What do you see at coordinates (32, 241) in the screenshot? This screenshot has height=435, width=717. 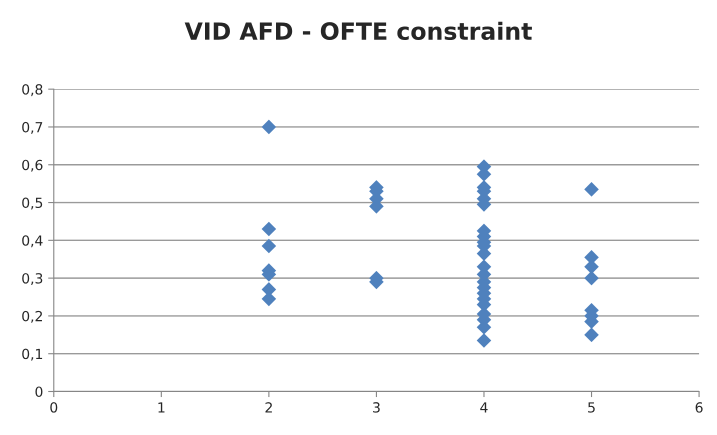 I see `y-tick-label: 0,4` at bounding box center [32, 241].